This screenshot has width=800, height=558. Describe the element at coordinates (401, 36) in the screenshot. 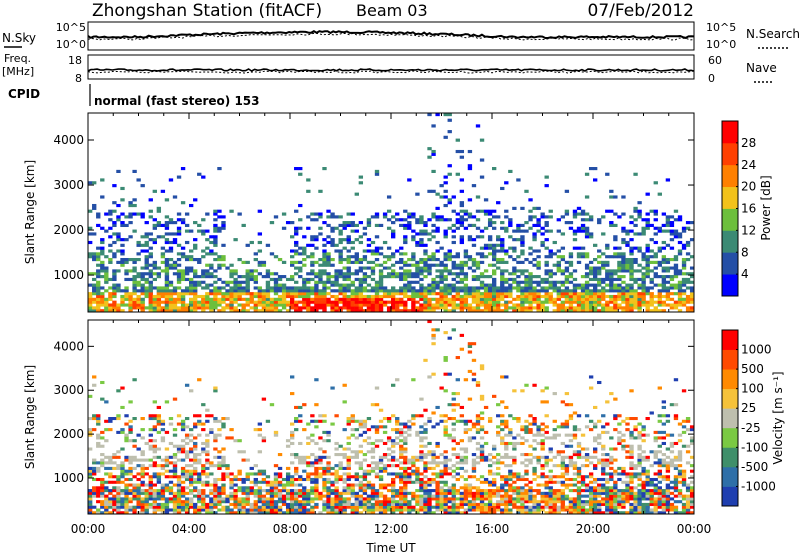

I see `noise-panel: N.Sky 10^5 10^0 10^5 10^0 N.Search` at that location.